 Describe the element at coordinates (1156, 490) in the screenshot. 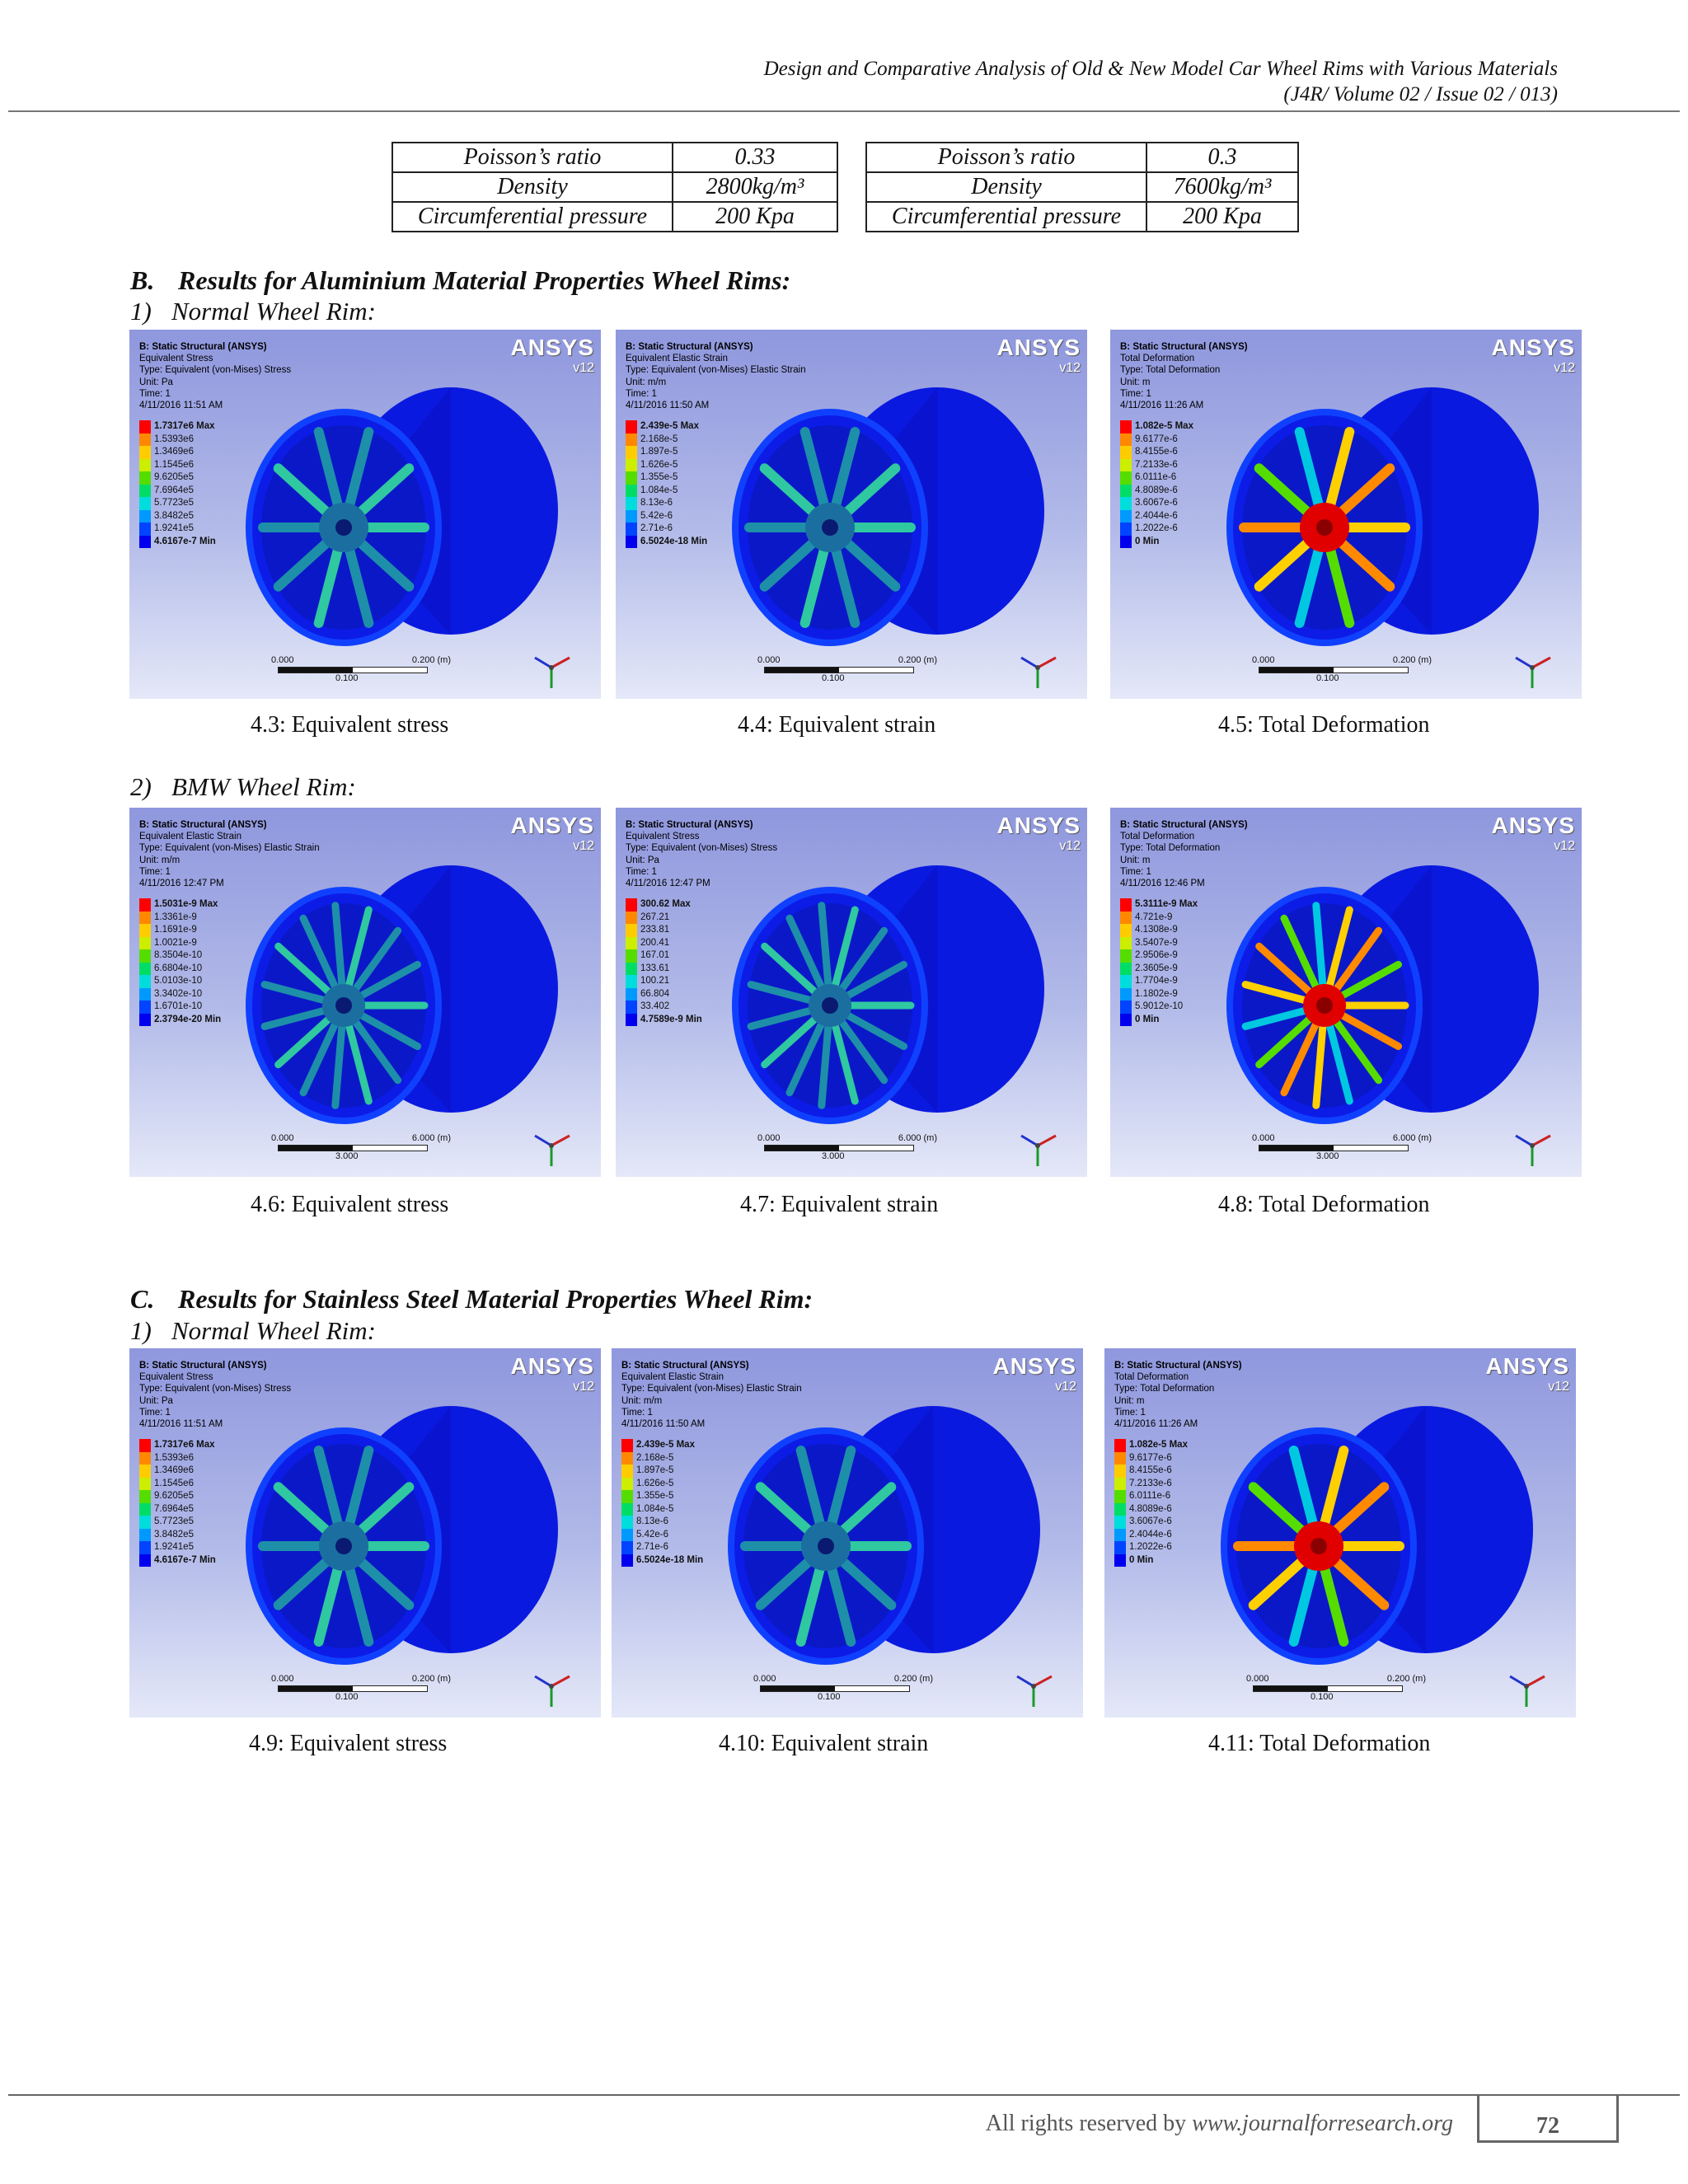

I see `legend-value: 4.8089e-6` at that location.